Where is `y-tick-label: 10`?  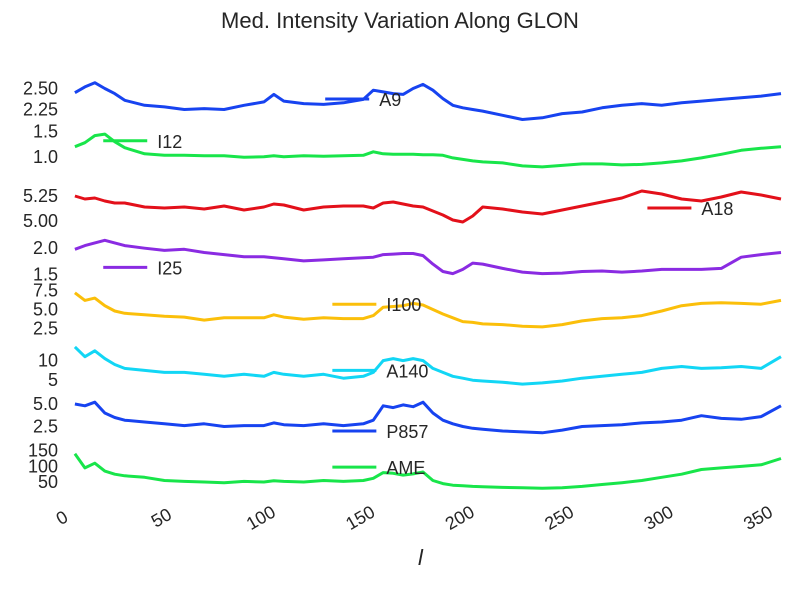
y-tick-label: 10 is located at coordinates (48, 361).